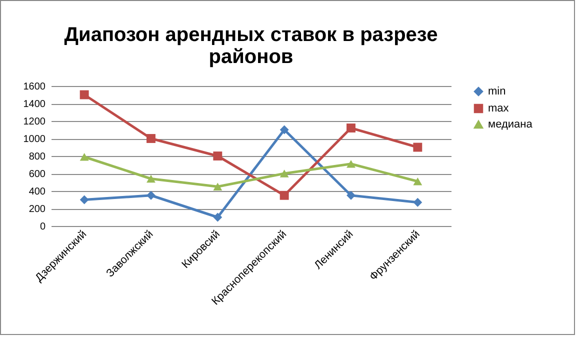  What do you see at coordinates (37, 192) in the screenshot?
I see `y-tick-label: 400` at bounding box center [37, 192].